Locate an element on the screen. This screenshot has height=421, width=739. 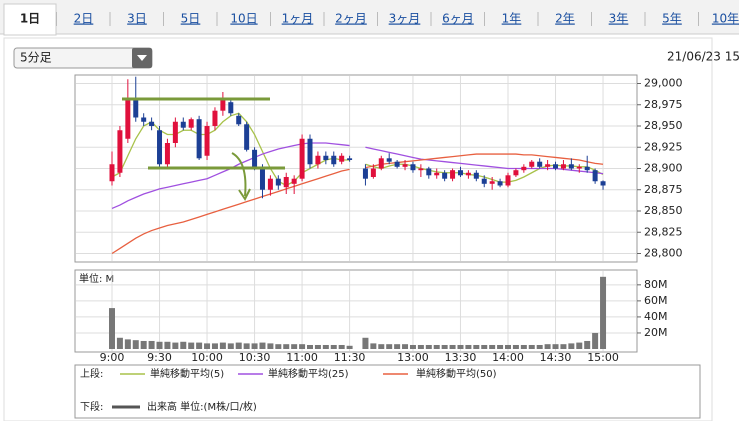
annotation-arrowhead is located at coordinates (244, 194).